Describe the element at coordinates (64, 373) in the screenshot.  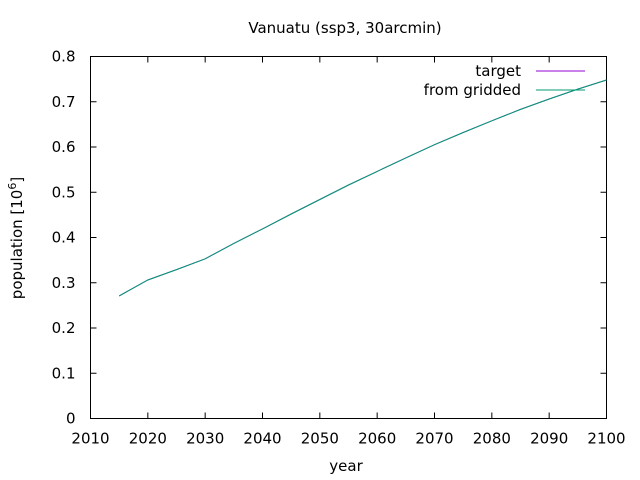
I see `y-tick-label: 0.1` at that location.